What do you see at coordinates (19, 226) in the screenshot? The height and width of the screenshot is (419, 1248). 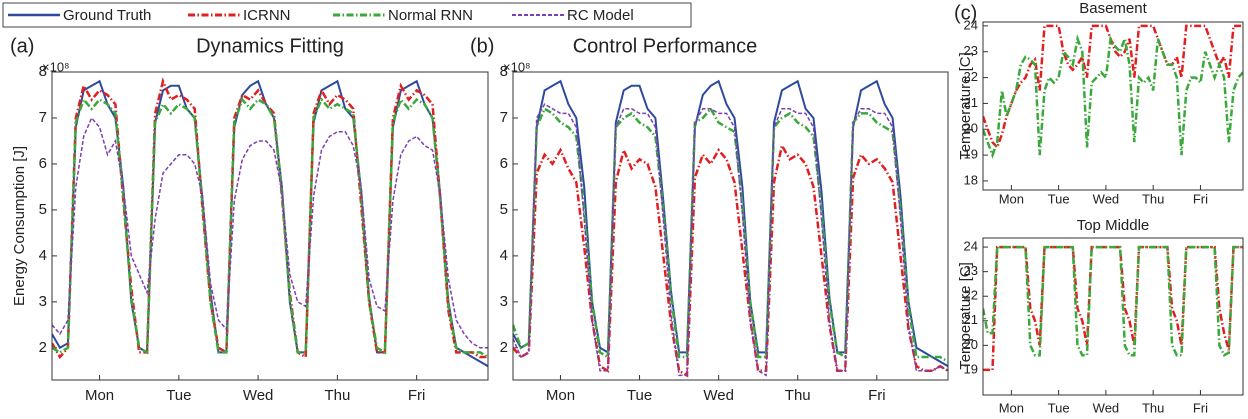 I see `y-axis-label: Energy Consumption [J]` at bounding box center [19, 226].